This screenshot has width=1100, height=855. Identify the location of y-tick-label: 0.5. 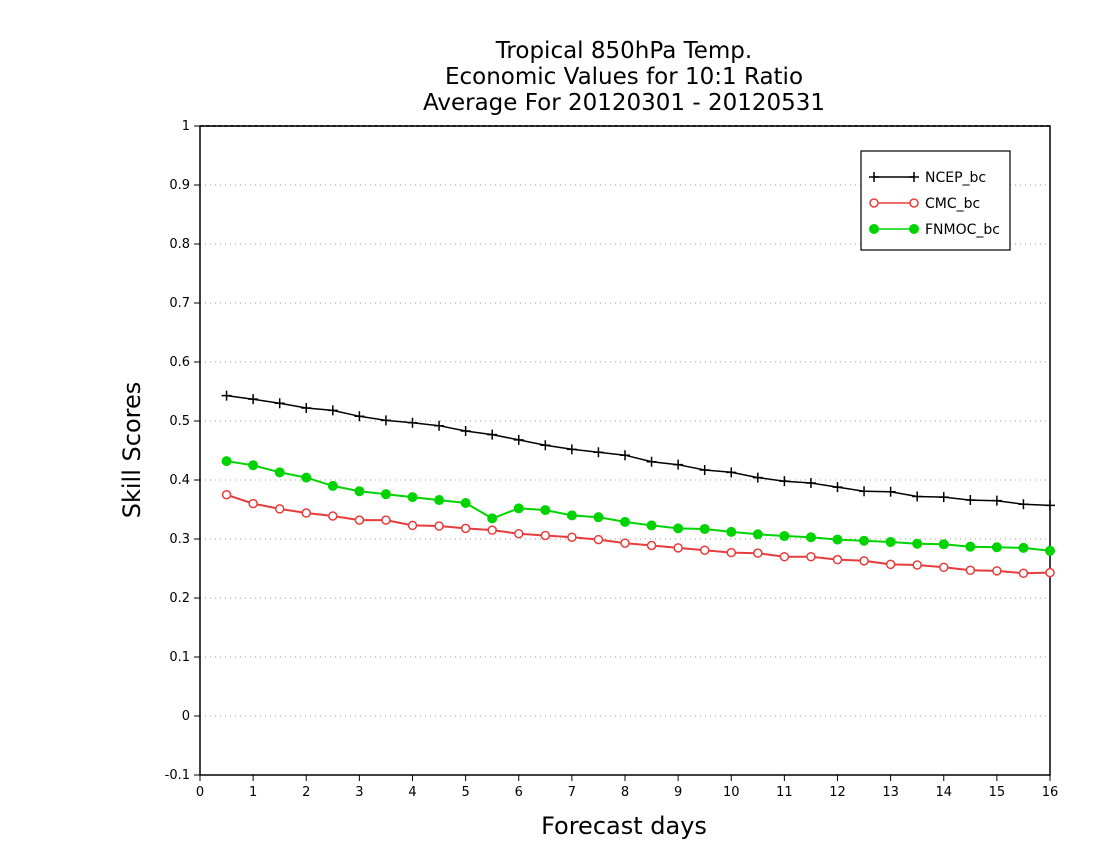
(179, 421).